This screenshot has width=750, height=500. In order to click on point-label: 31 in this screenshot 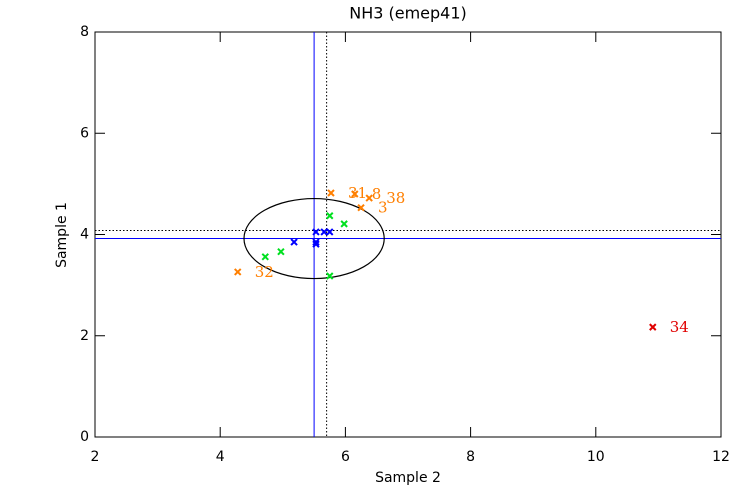, I will do `click(357, 193)`.